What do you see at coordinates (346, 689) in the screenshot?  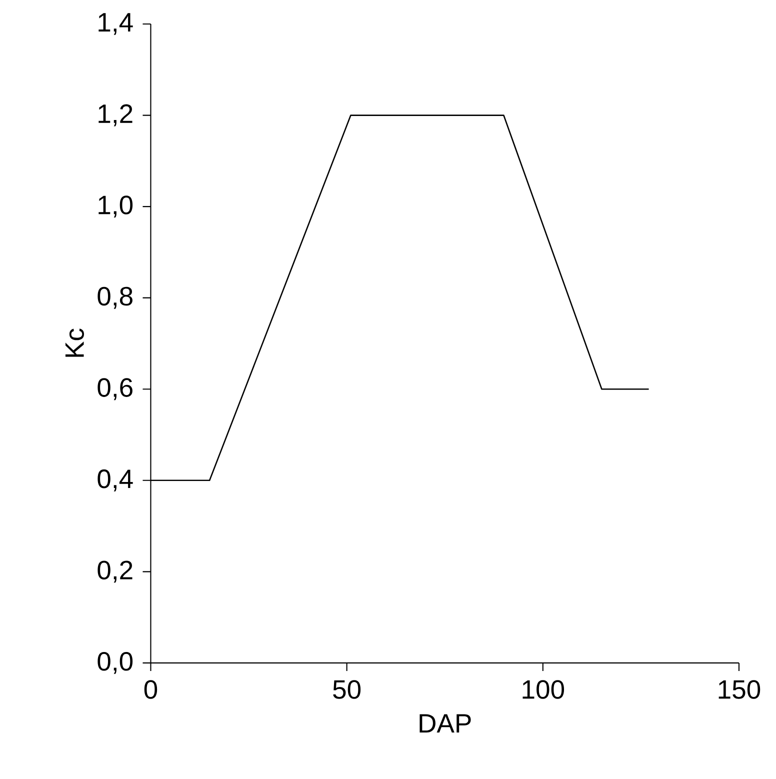 I see `x-tick-label: 50` at bounding box center [346, 689].